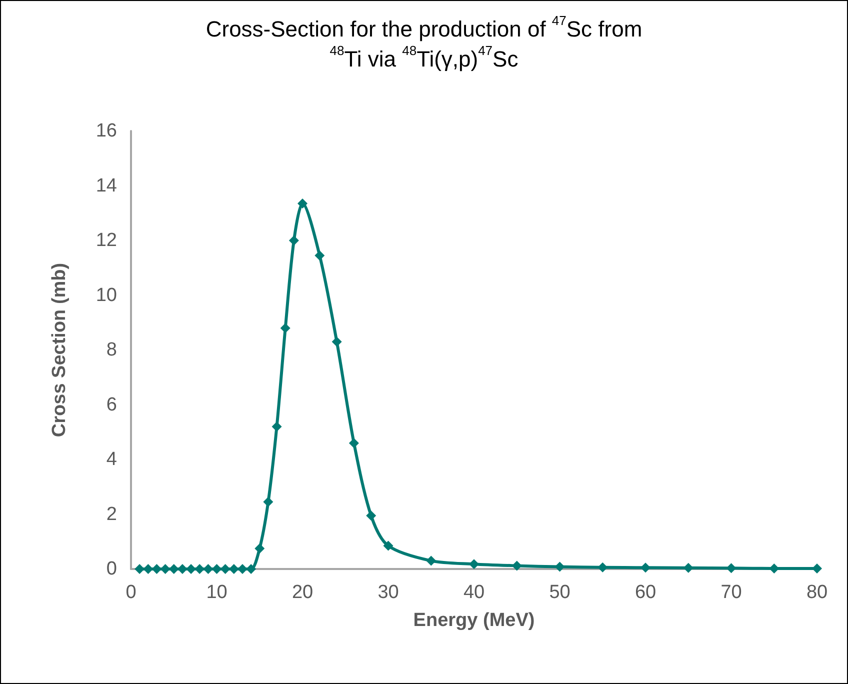 Image resolution: width=848 pixels, height=684 pixels. Describe the element at coordinates (474, 592) in the screenshot. I see `x-tick-label: 40` at that location.